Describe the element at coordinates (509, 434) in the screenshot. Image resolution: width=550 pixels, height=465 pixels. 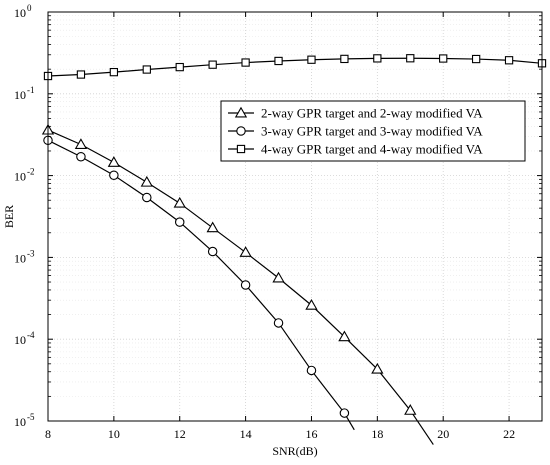
I see `x-tick-label: 22` at that location.